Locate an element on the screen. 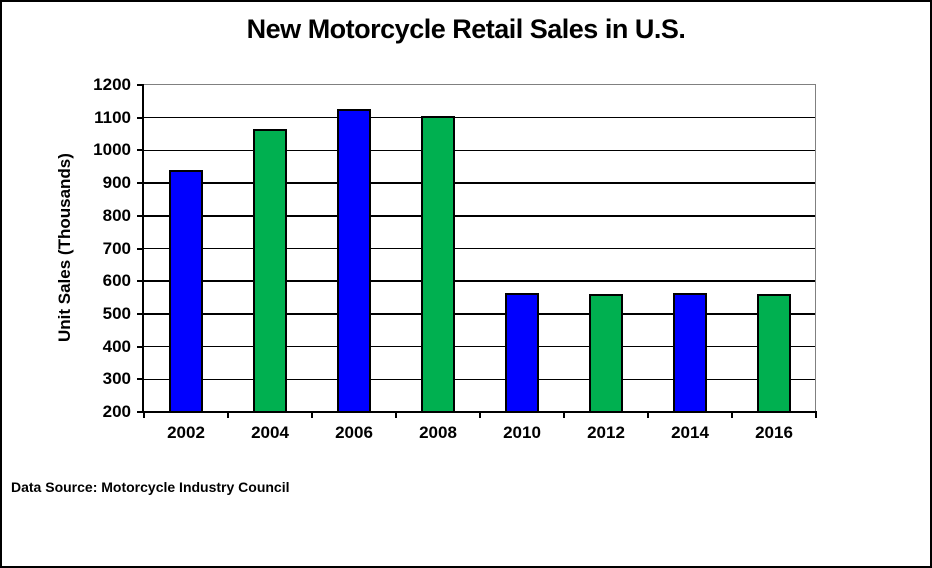 This screenshot has height=568, width=932. bar-2004 is located at coordinates (270, 270).